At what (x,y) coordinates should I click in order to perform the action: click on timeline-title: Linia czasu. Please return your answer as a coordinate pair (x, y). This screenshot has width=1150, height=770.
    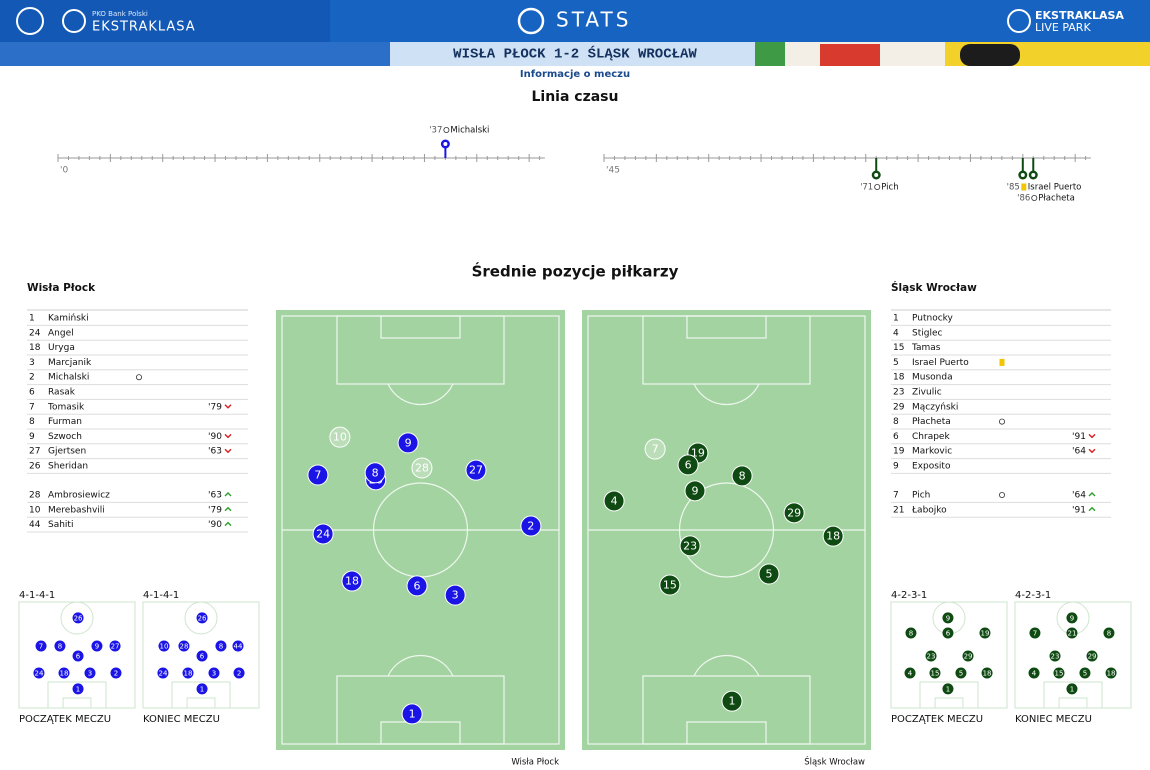
    Looking at the image, I should click on (574, 97).